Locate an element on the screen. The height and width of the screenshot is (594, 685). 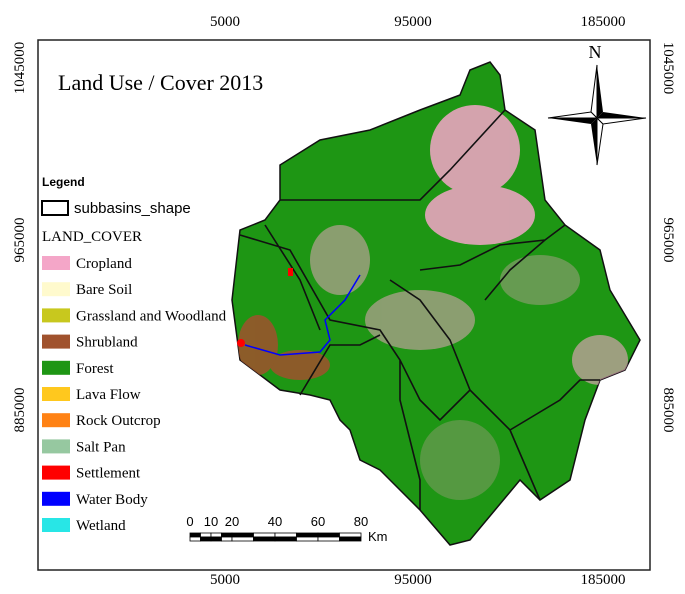
map-title: Land Use / Cover 2013 is located at coordinates (160, 82).